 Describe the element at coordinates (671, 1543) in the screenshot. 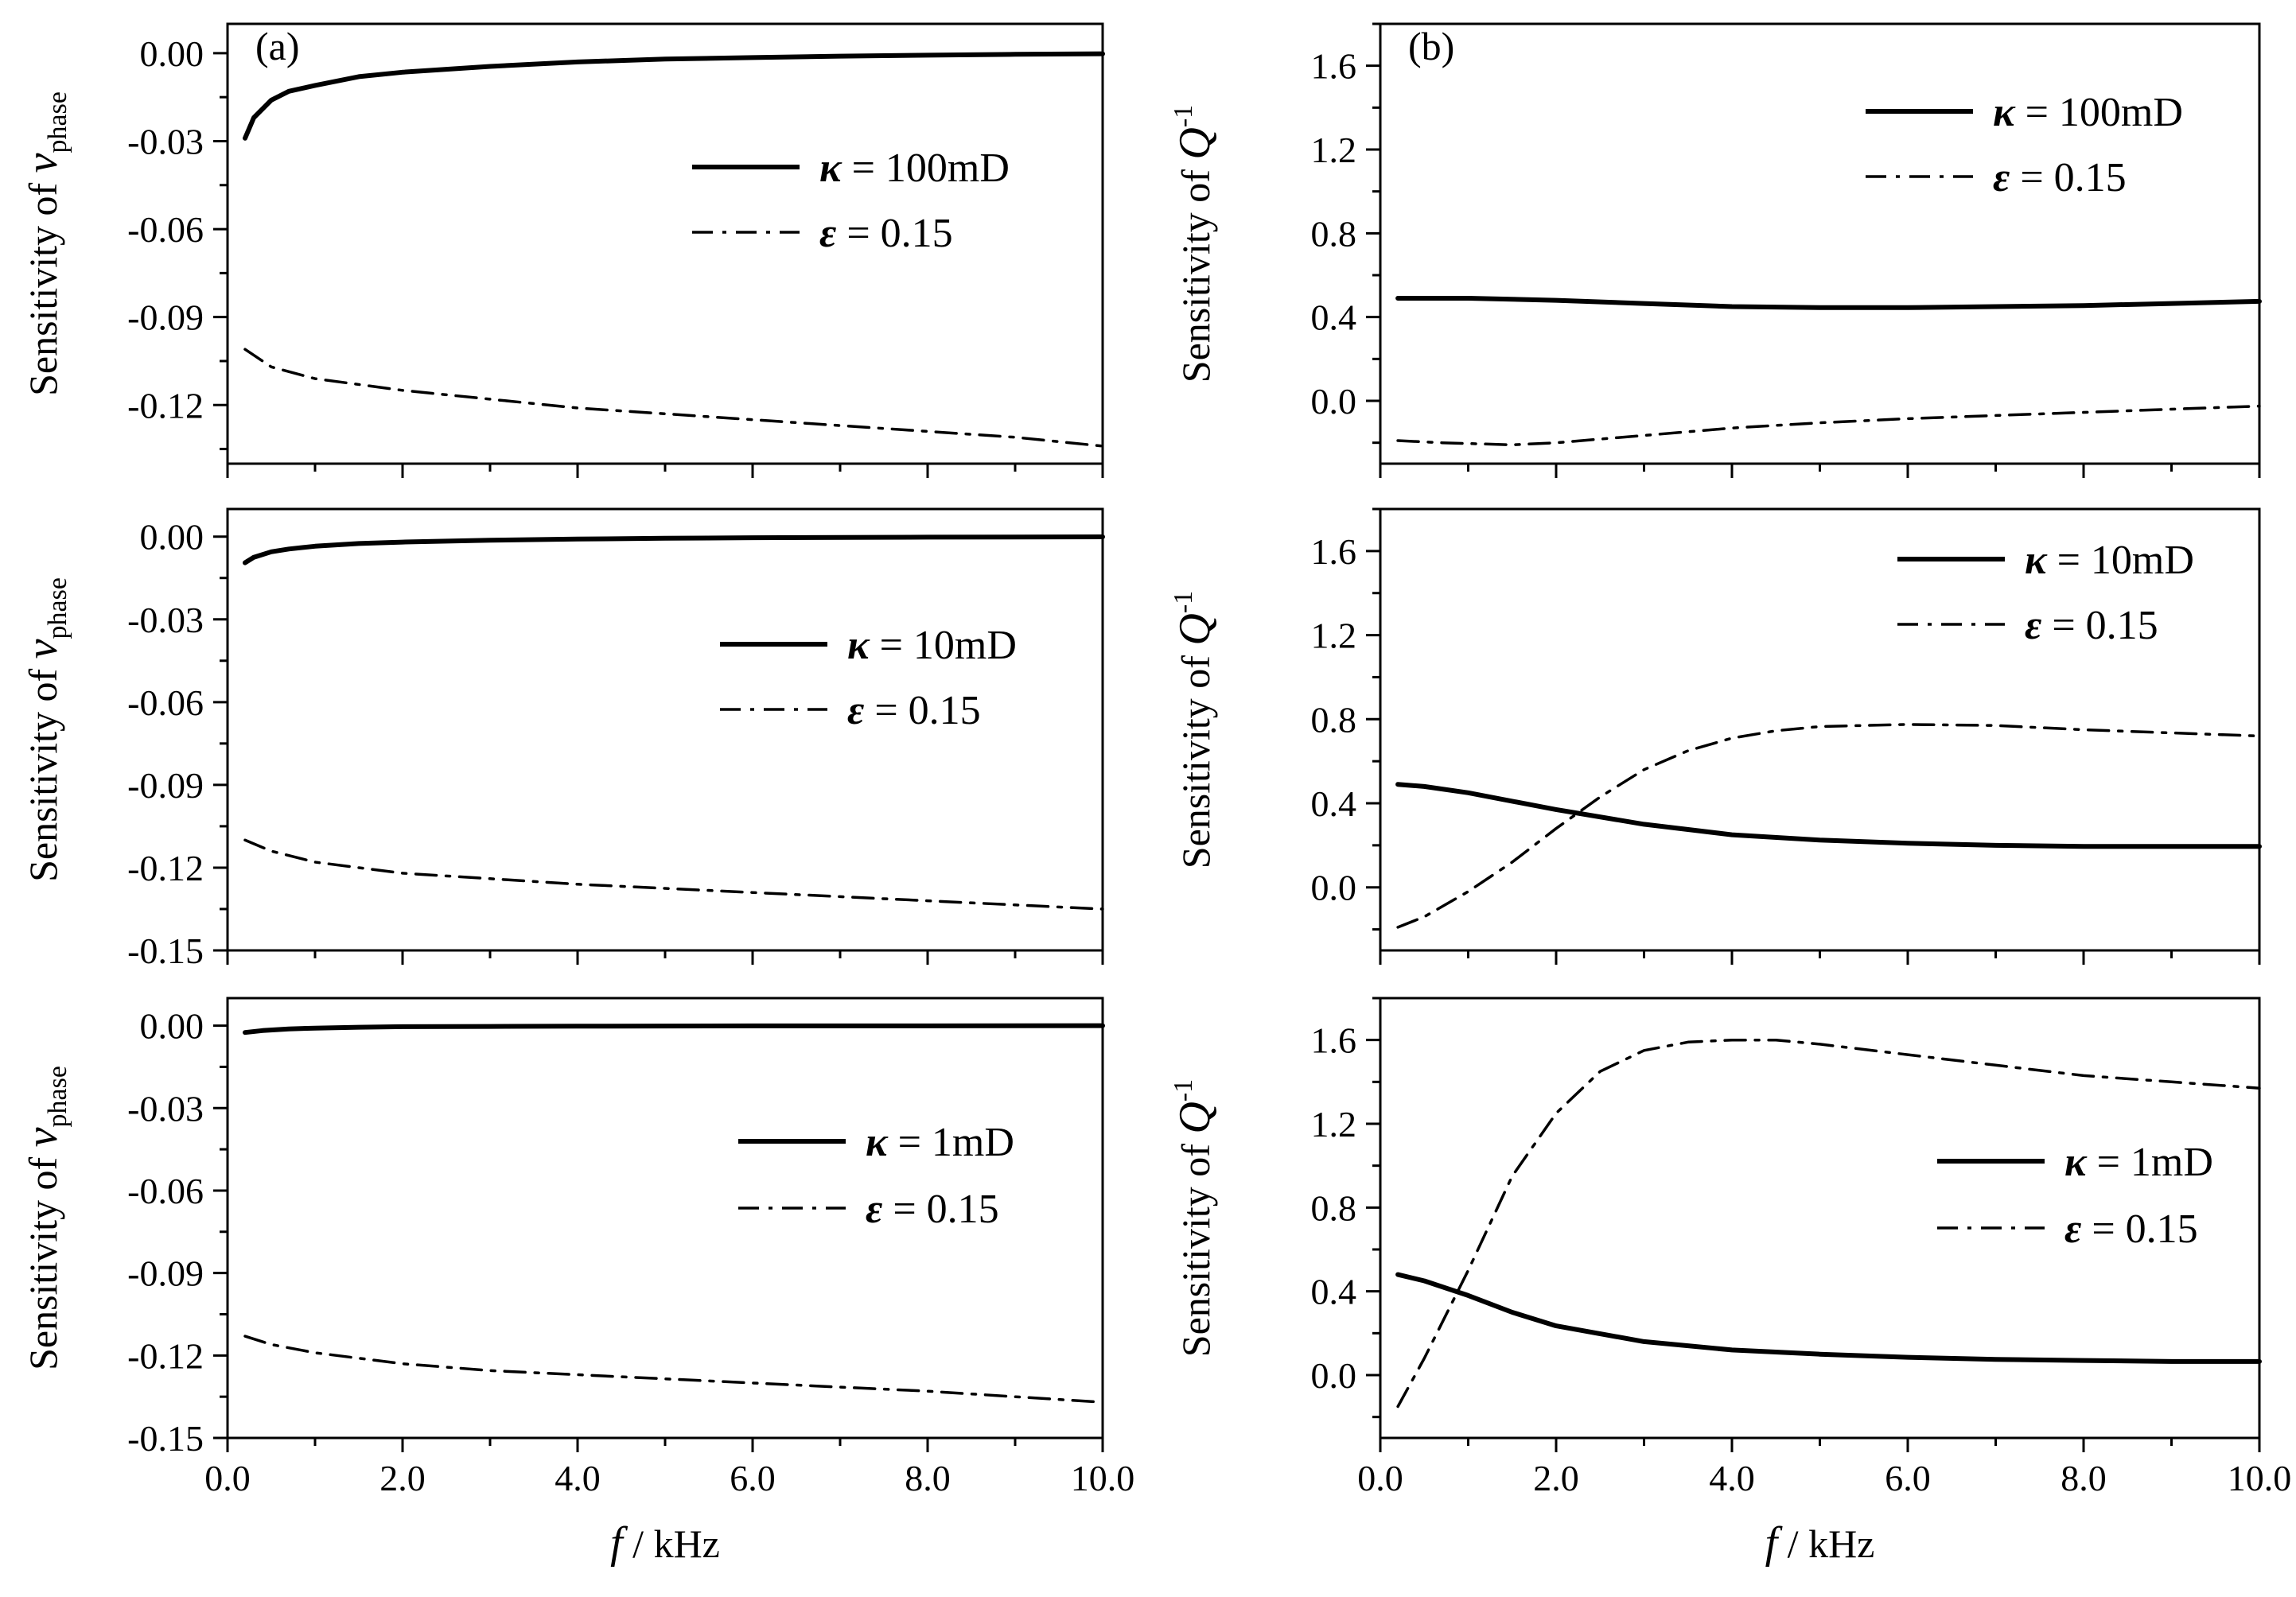

I see `x-axis-title-unit: / kHz` at that location.